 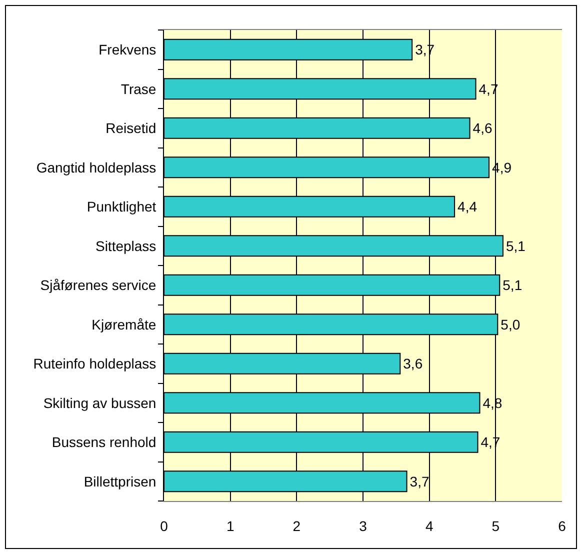 What do you see at coordinates (413, 364) in the screenshot?
I see `data-label: 3,6` at bounding box center [413, 364].